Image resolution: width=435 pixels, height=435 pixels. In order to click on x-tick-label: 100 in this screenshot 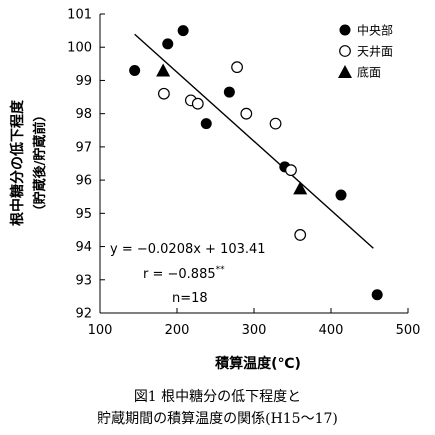, I will do `click(100, 330)`.